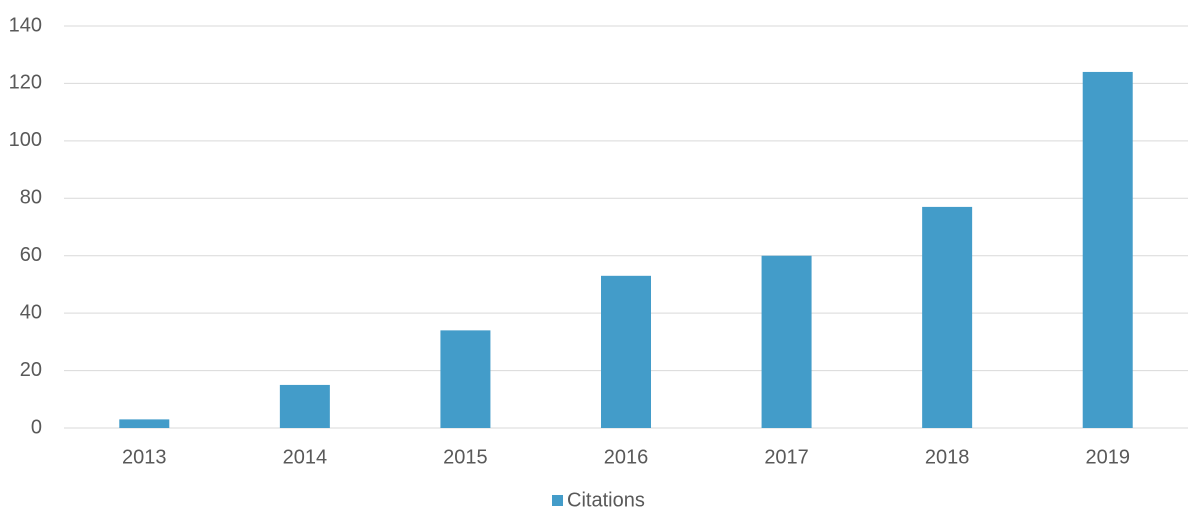 The image size is (1190, 525). I want to click on x-tick-label: 2016, so click(626, 457).